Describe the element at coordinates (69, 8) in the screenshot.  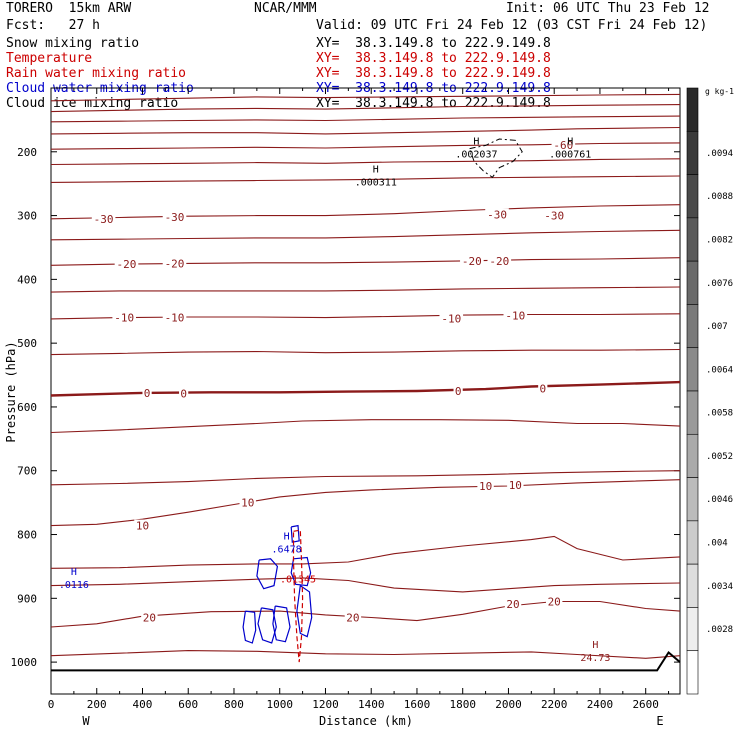
I see `model-title: TORERO 15km ARW` at that location.